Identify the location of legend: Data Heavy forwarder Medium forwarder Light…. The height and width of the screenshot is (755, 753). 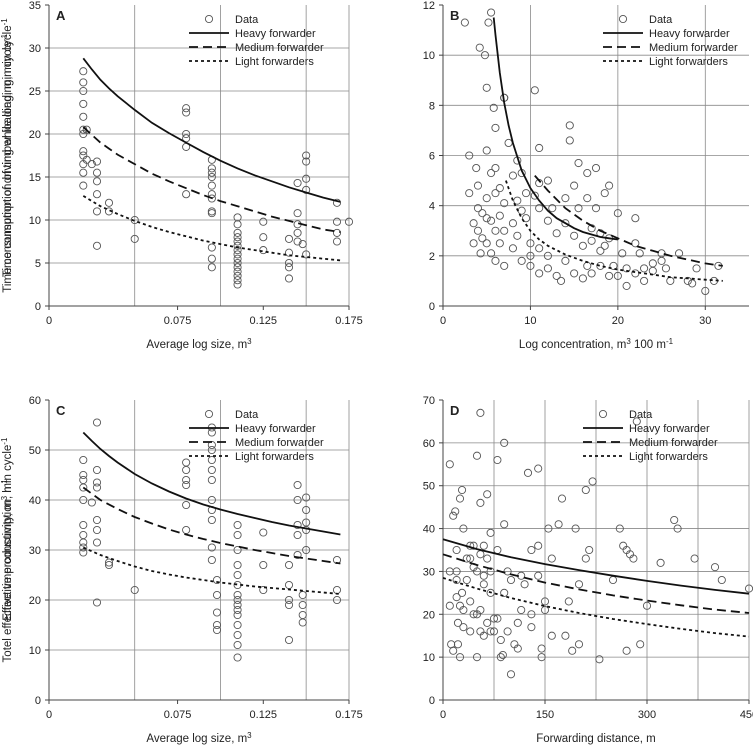
(650, 436).